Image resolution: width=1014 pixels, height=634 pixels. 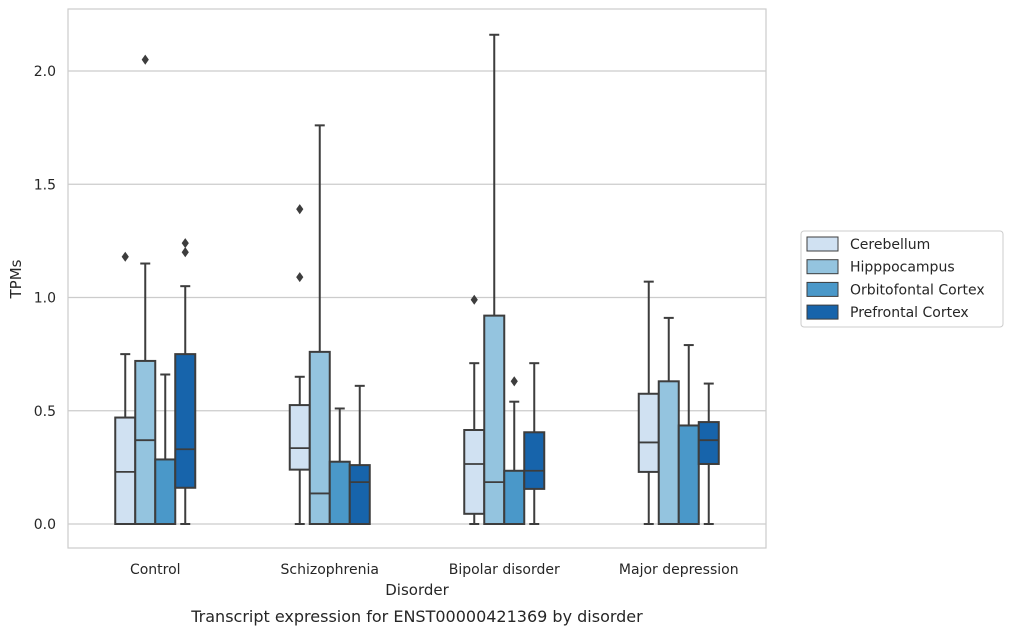 What do you see at coordinates (417, 590) in the screenshot?
I see `x-axis-title: Disorder` at bounding box center [417, 590].